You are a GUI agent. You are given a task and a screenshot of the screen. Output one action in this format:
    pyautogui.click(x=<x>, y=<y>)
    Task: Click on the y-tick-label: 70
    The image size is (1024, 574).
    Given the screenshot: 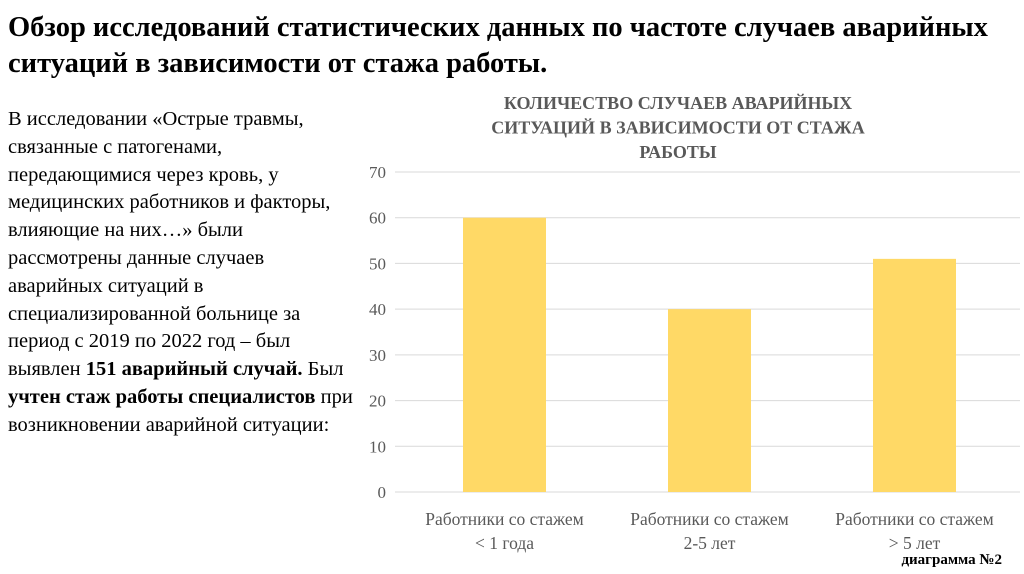 What is the action you would take?
    pyautogui.click(x=377, y=172)
    